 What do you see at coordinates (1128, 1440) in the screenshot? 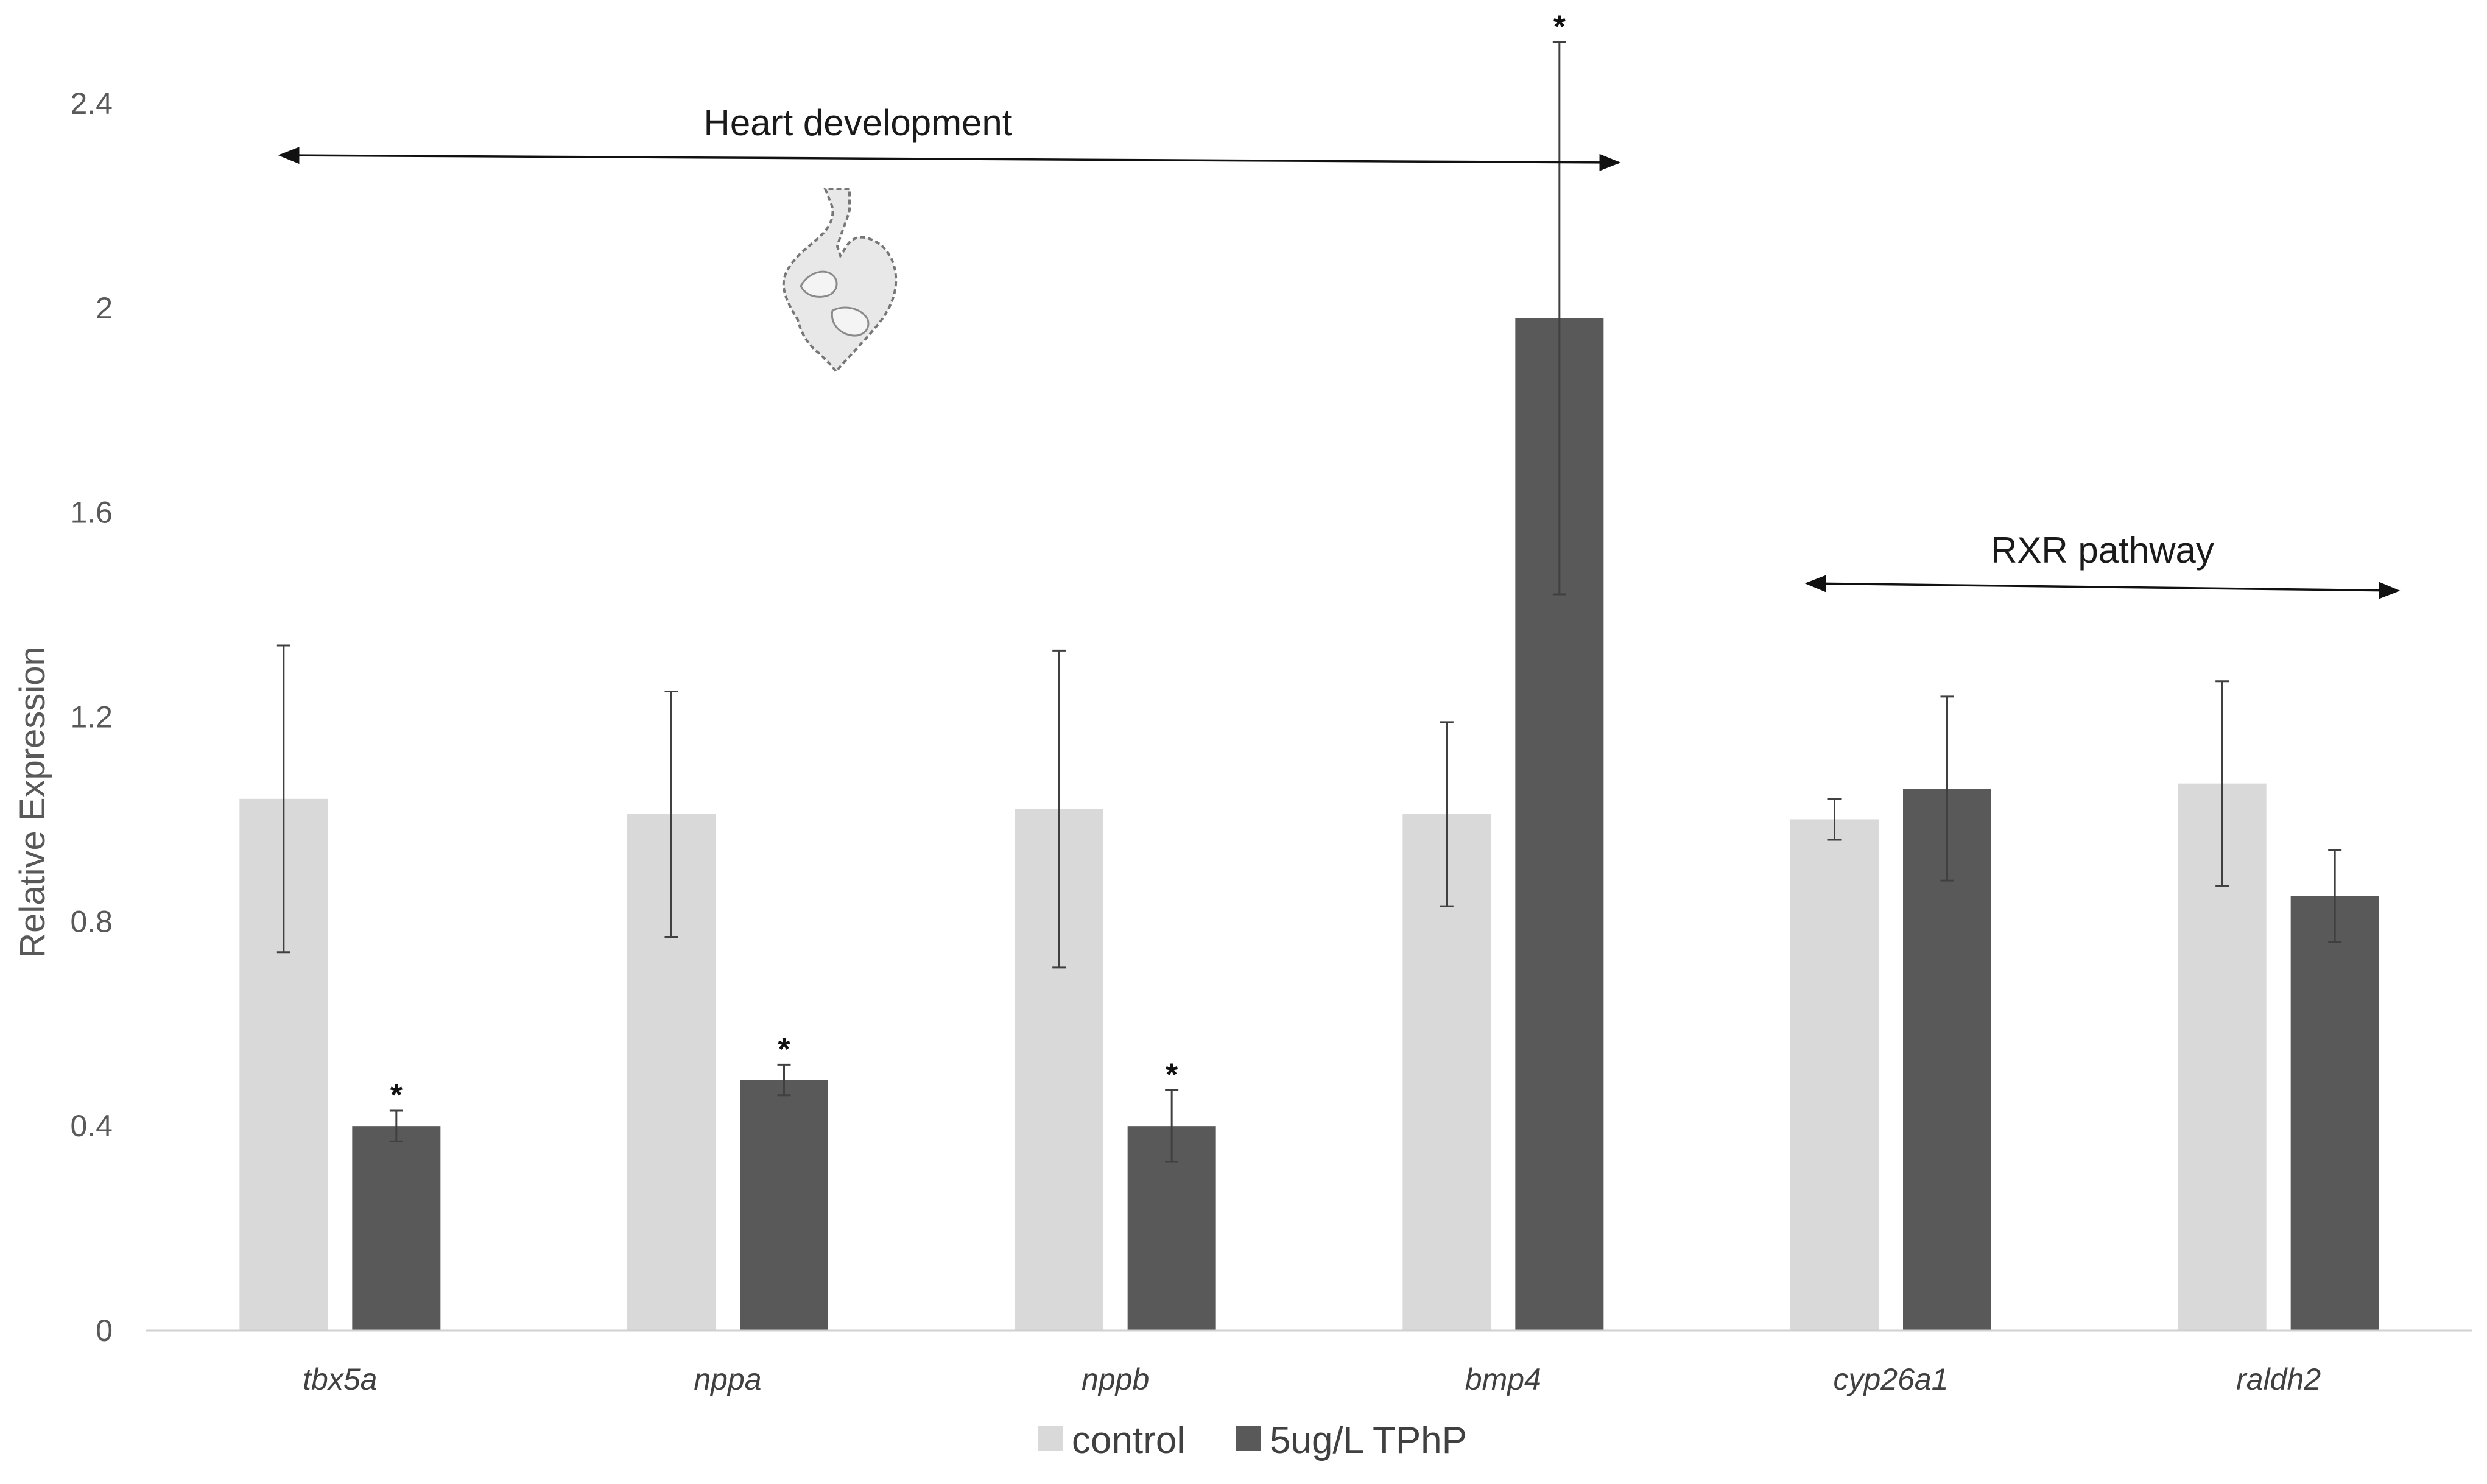
I see `legend-label-control: control` at bounding box center [1128, 1440].